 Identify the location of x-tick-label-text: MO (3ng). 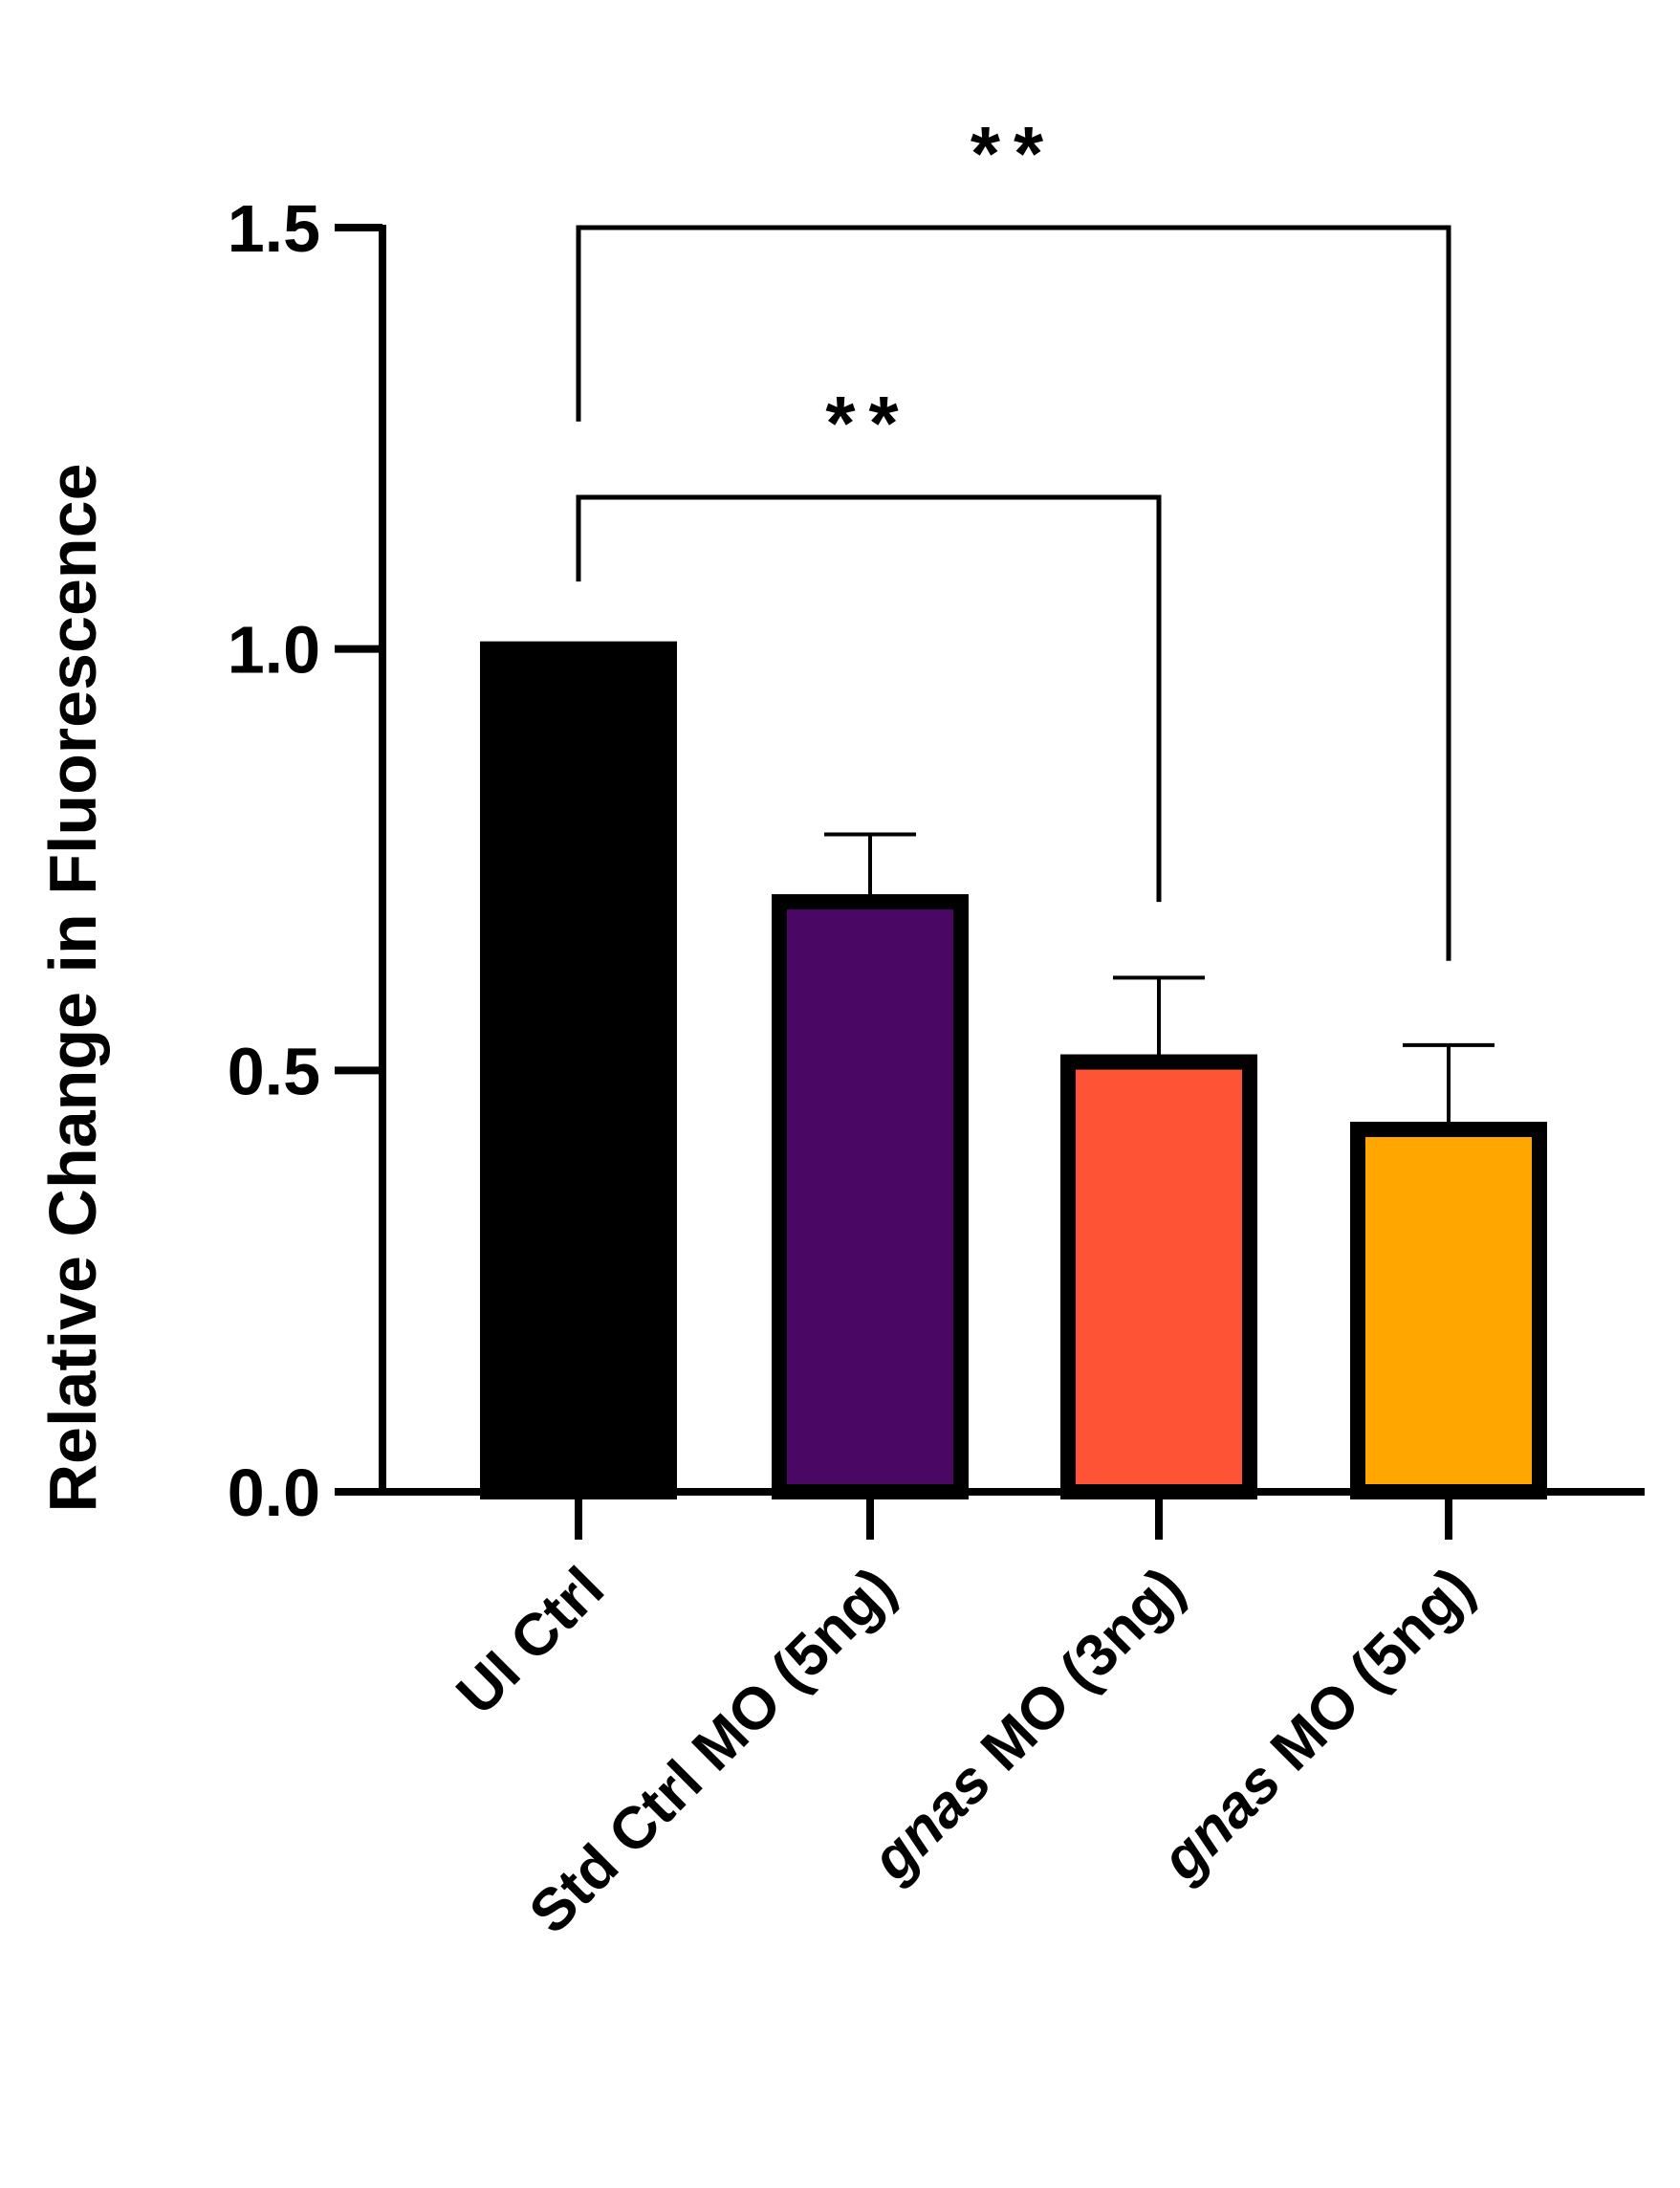
(1077, 1675).